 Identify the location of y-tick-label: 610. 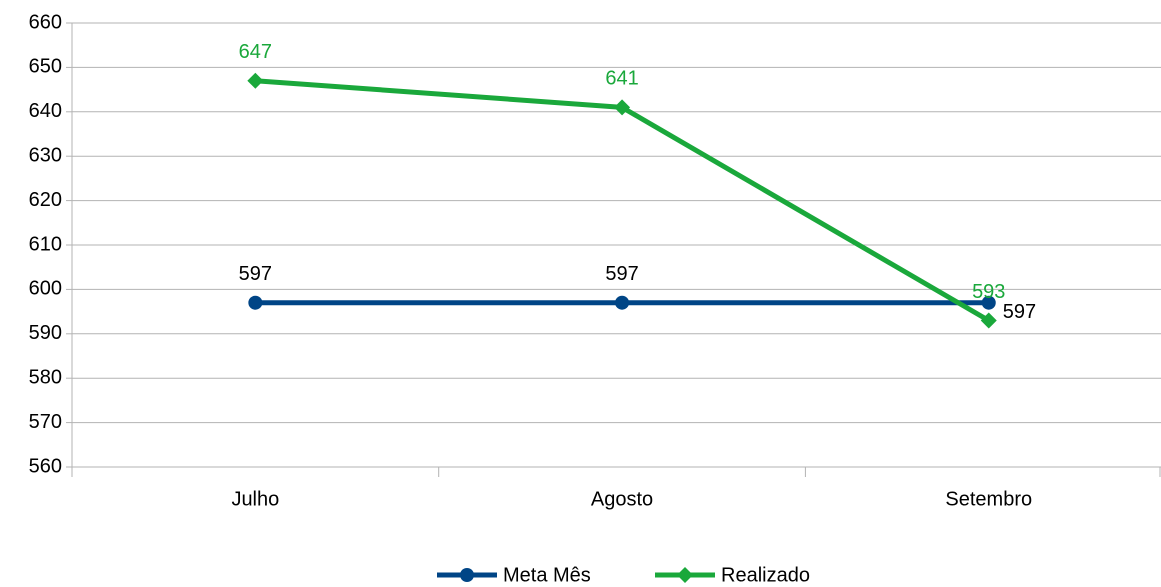
(45, 244).